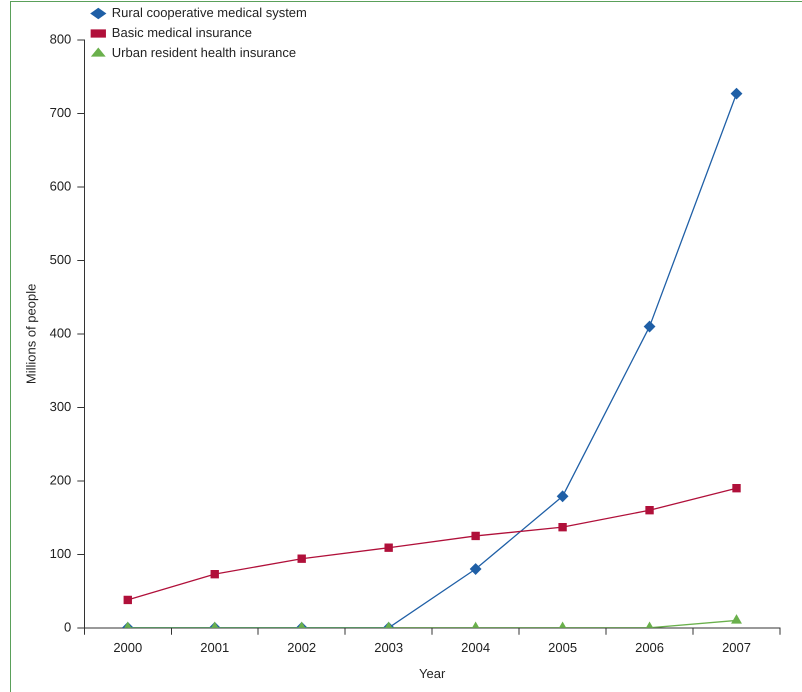 The height and width of the screenshot is (692, 802). What do you see at coordinates (61, 332) in the screenshot?
I see `y-tick-label: 400` at bounding box center [61, 332].